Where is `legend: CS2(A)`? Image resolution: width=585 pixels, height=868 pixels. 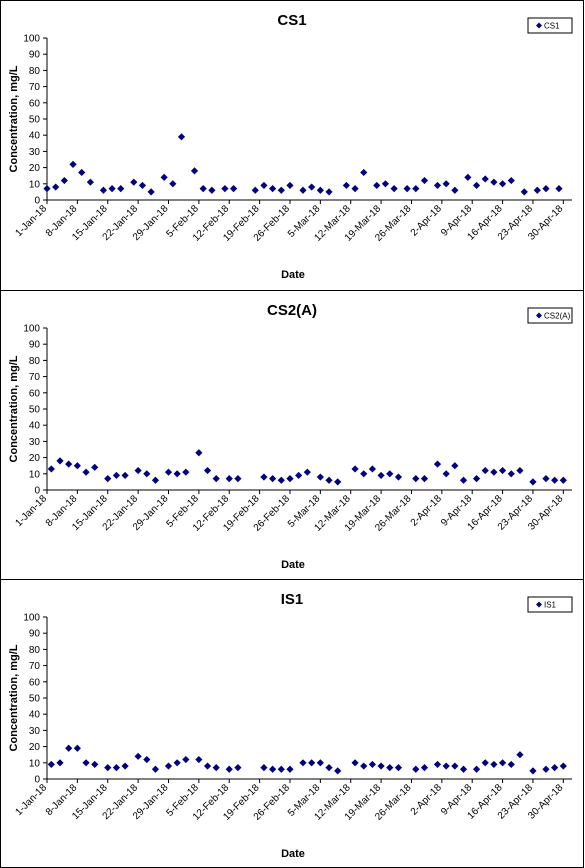
legend: CS2(A) is located at coordinates (550, 315).